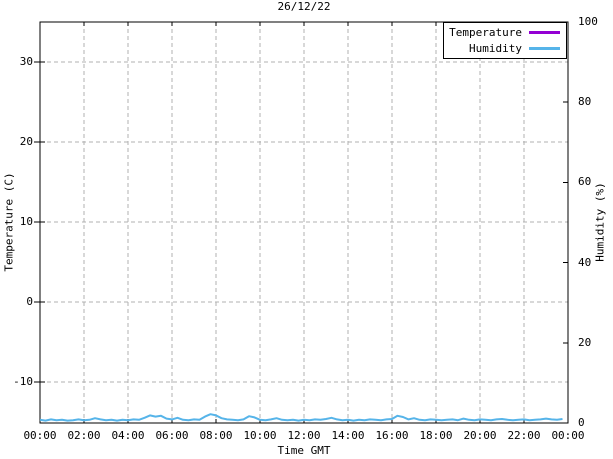 This screenshot has height=459, width=613. I want to click on y-left-tick-label: -10, so click(23, 381).